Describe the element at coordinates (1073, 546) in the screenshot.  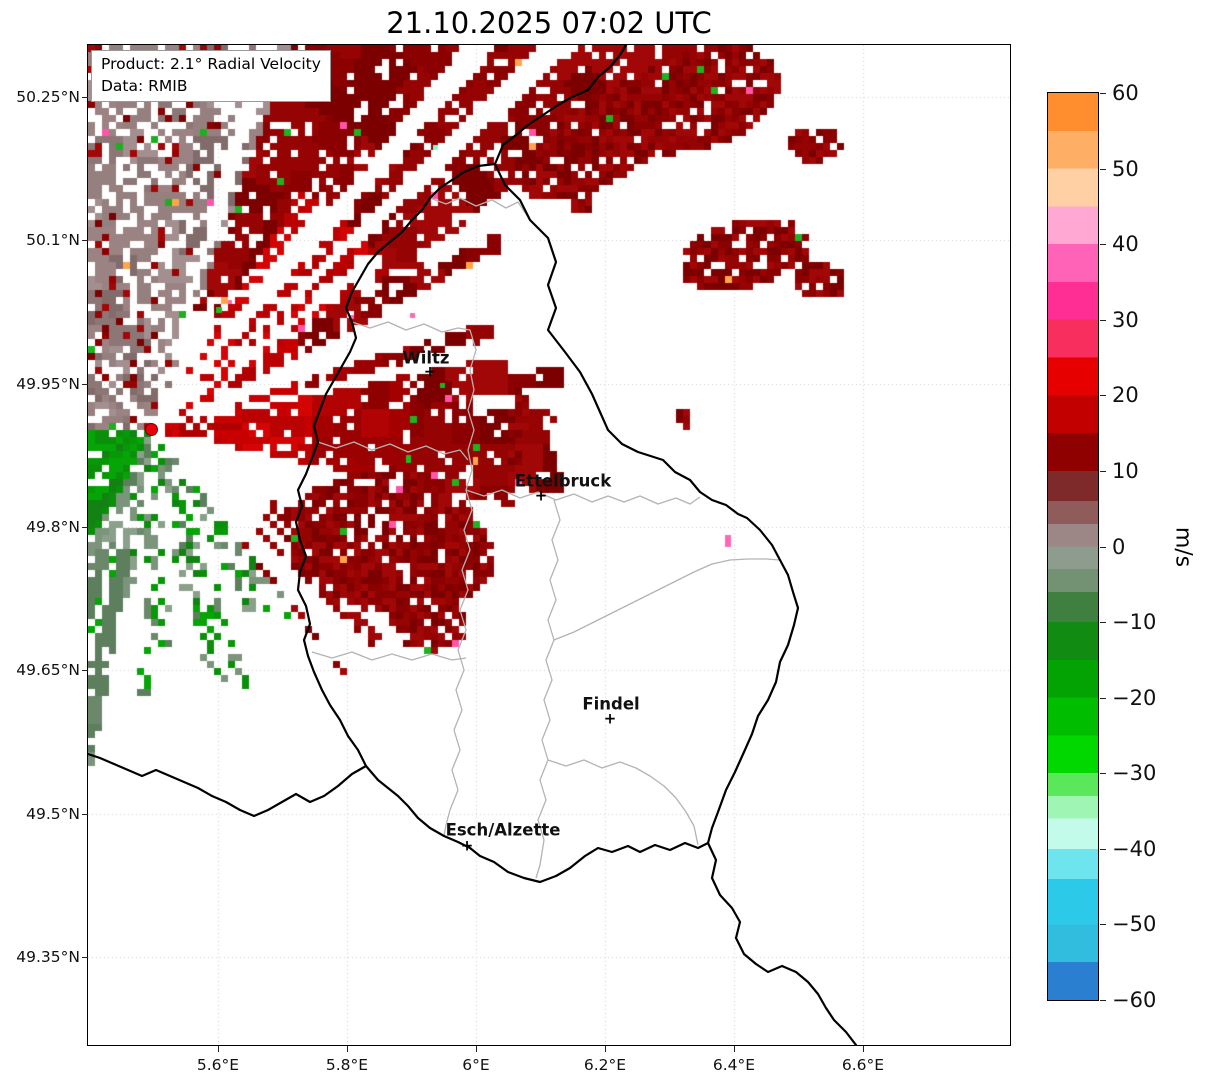
I see `colorbar` at that location.